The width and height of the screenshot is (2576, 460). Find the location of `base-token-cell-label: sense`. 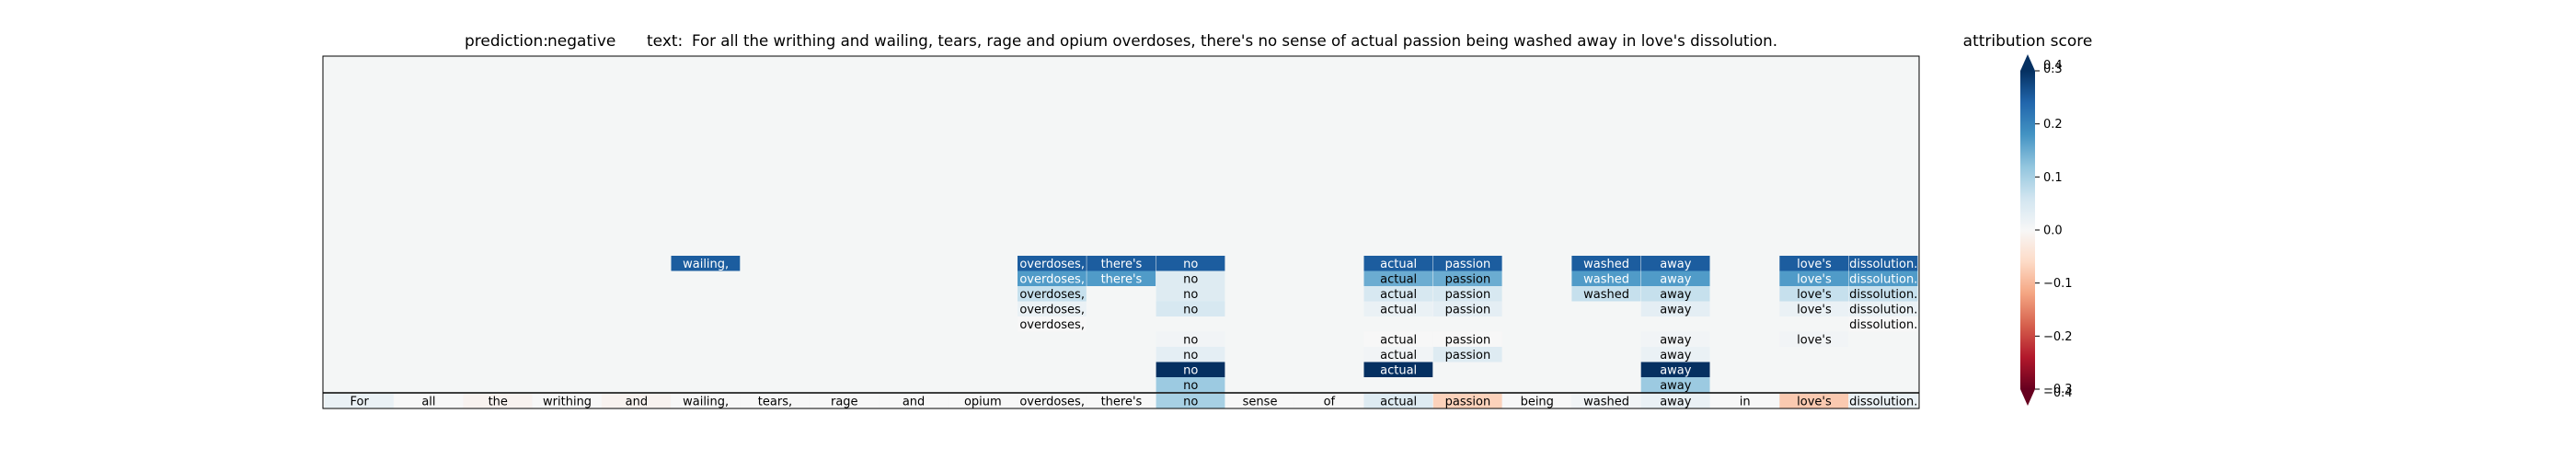

base-token-cell-label: sense is located at coordinates (1260, 402).